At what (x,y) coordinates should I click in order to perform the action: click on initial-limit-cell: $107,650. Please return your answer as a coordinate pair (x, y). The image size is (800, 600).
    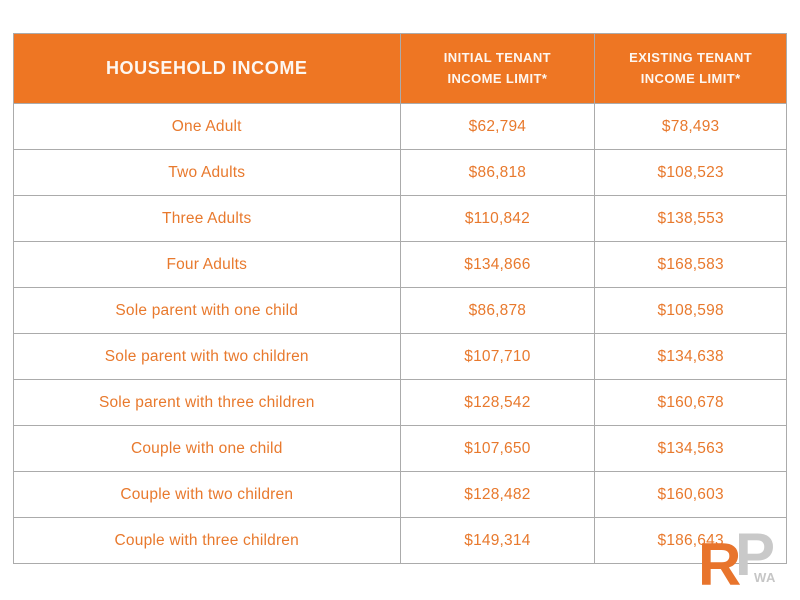
    Looking at the image, I should click on (497, 448).